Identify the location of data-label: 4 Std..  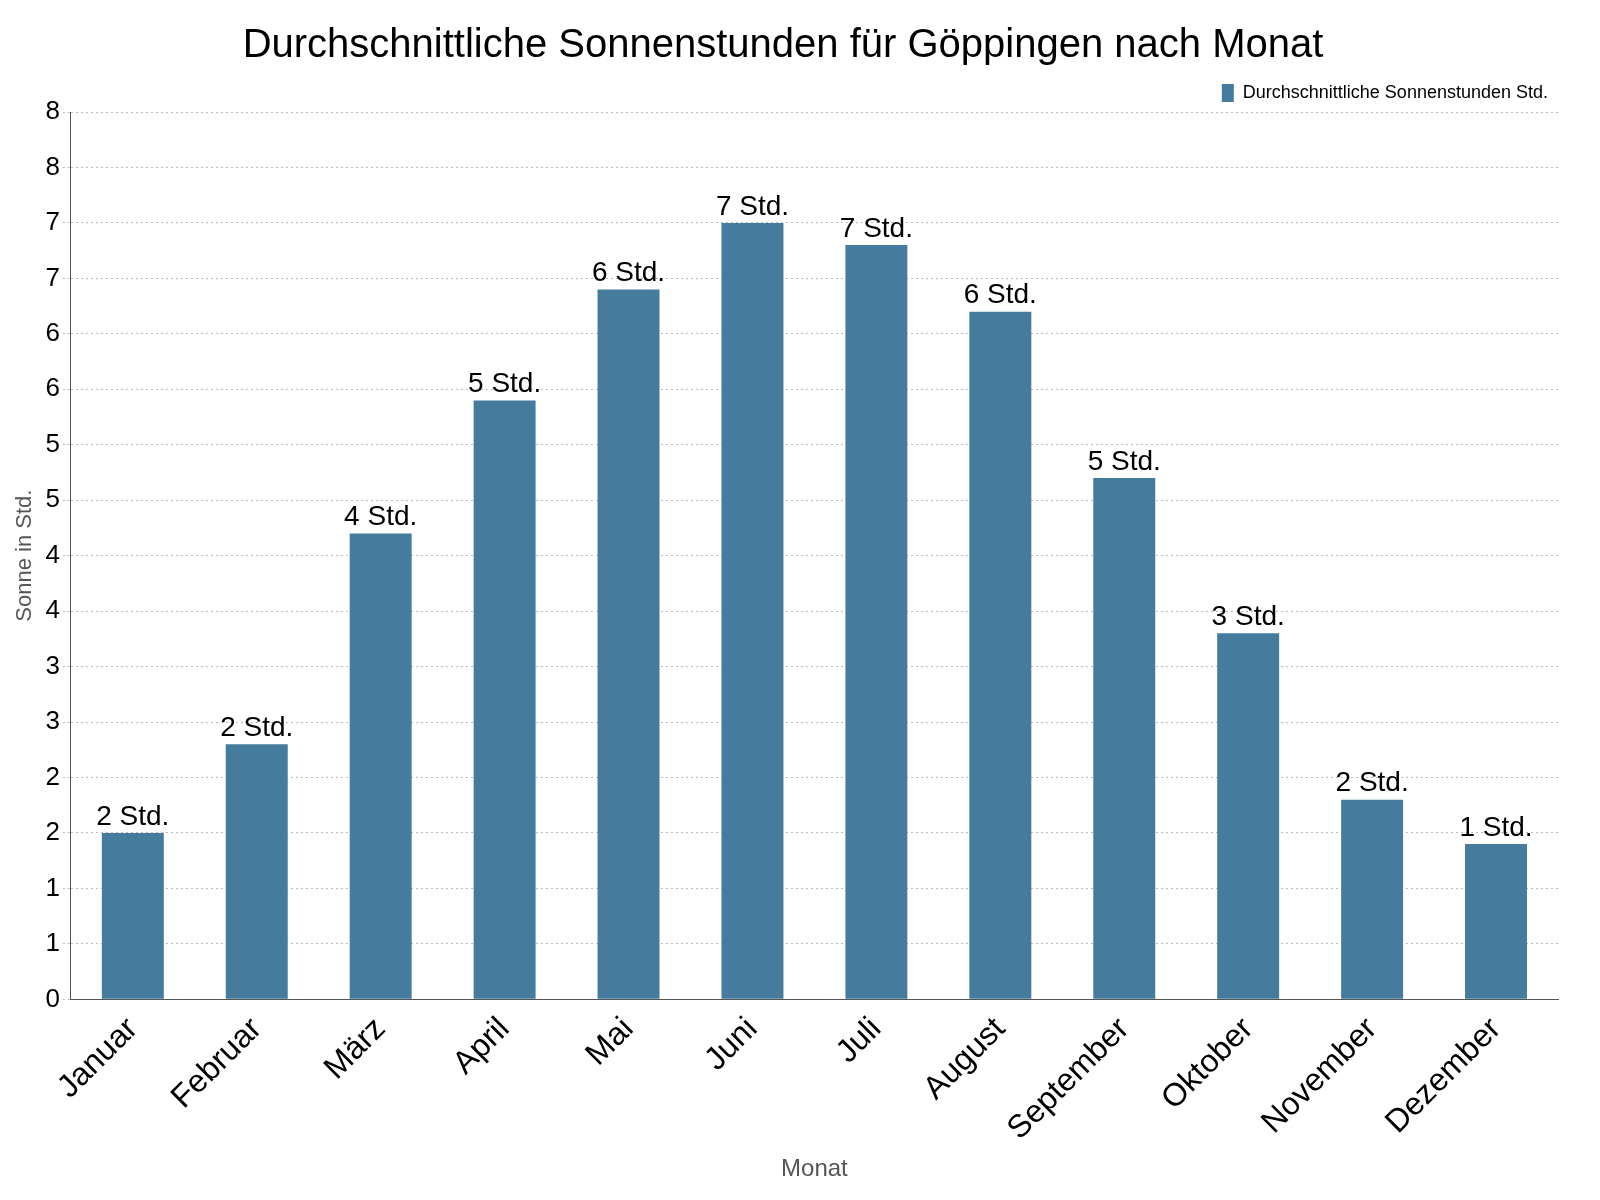
(381, 516).